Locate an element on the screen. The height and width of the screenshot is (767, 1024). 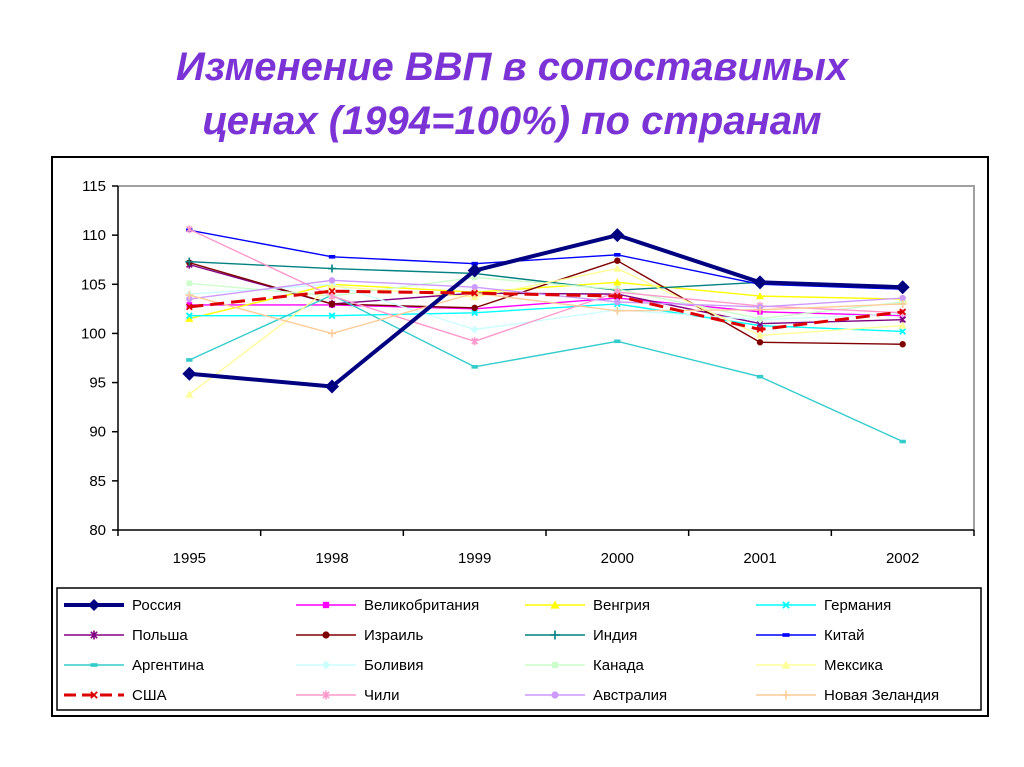
x-tick-label: 2002 is located at coordinates (902, 558).